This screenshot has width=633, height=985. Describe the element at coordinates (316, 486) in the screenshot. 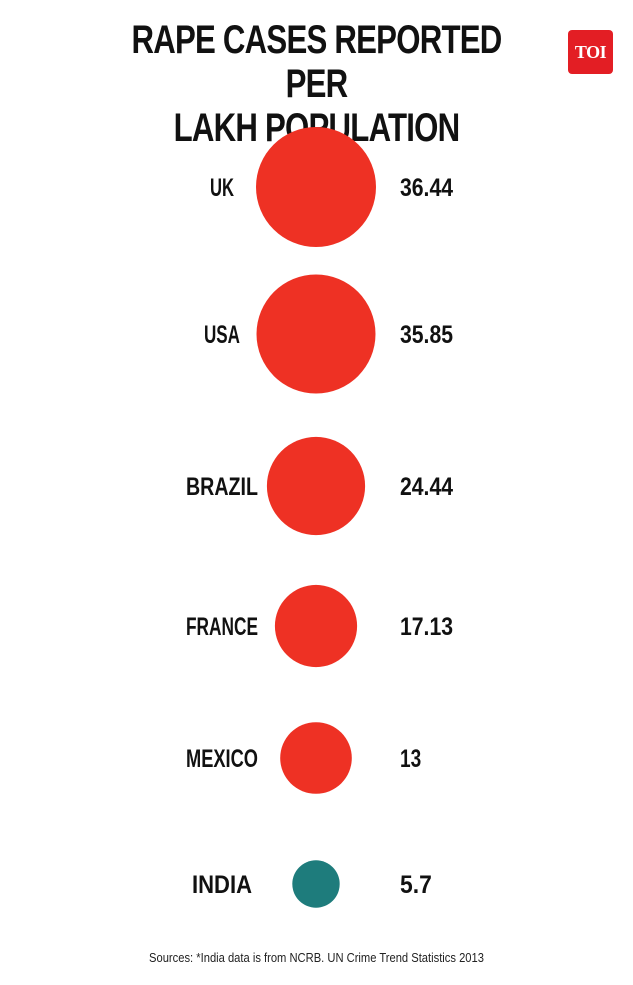

I see `bubble-brazil` at that location.